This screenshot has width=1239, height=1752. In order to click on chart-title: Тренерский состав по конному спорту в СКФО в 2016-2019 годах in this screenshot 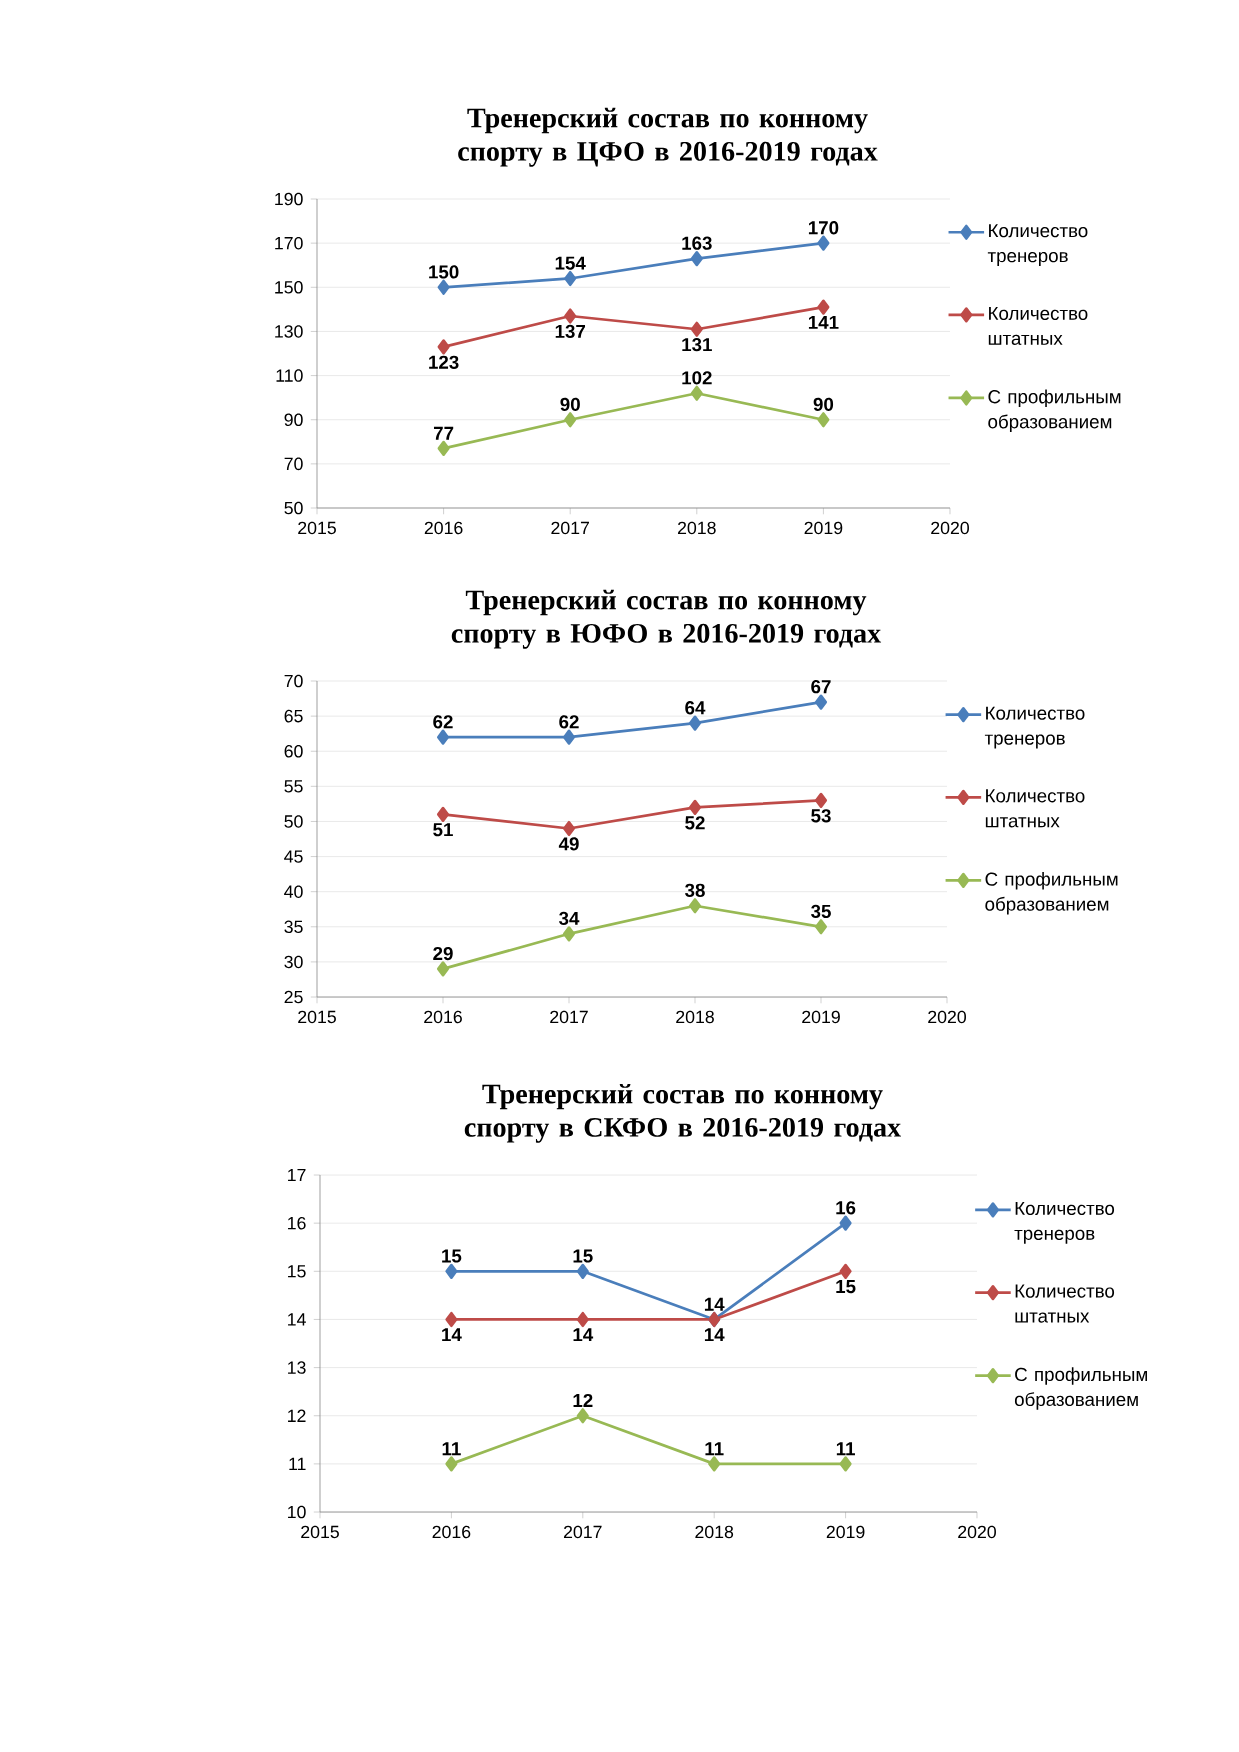, I will do `click(683, 1113)`.